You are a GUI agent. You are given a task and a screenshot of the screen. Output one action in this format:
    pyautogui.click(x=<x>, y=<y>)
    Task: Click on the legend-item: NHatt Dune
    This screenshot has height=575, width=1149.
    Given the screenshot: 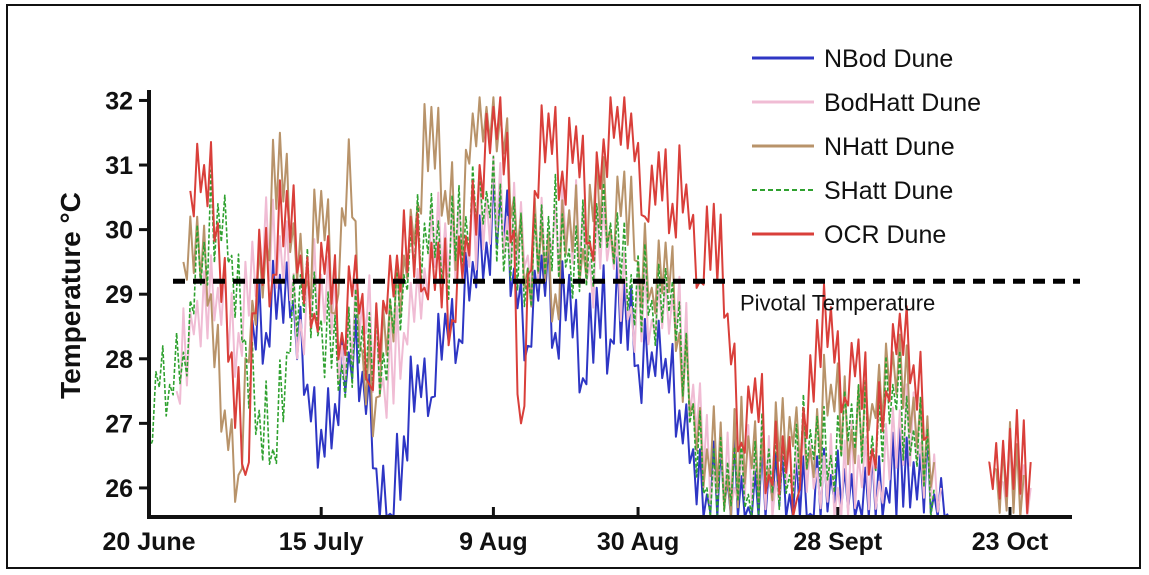 What is the action you would take?
    pyautogui.click(x=853, y=147)
    